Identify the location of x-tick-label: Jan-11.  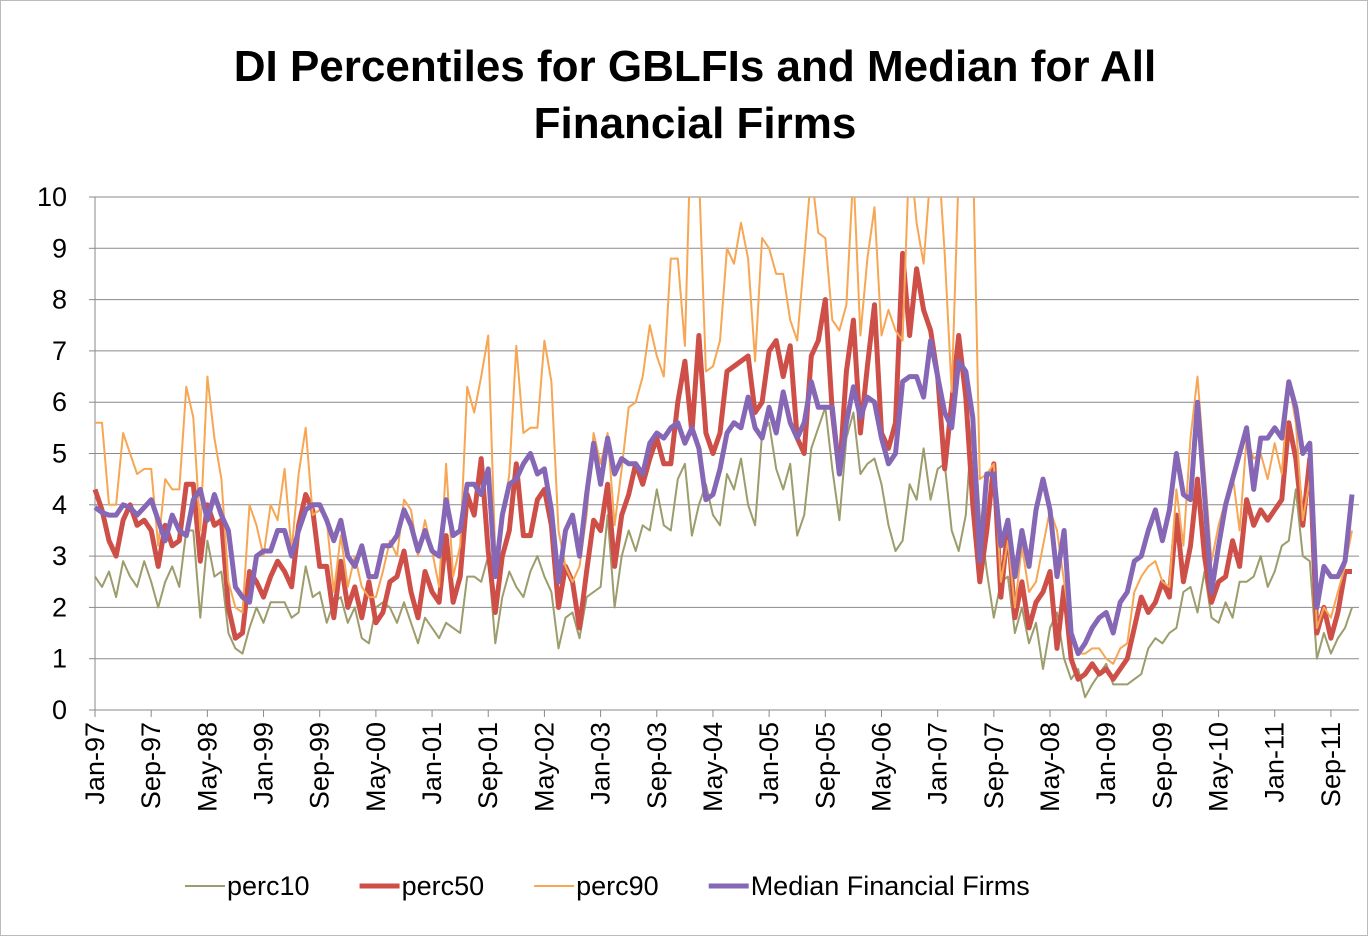
(1275, 762).